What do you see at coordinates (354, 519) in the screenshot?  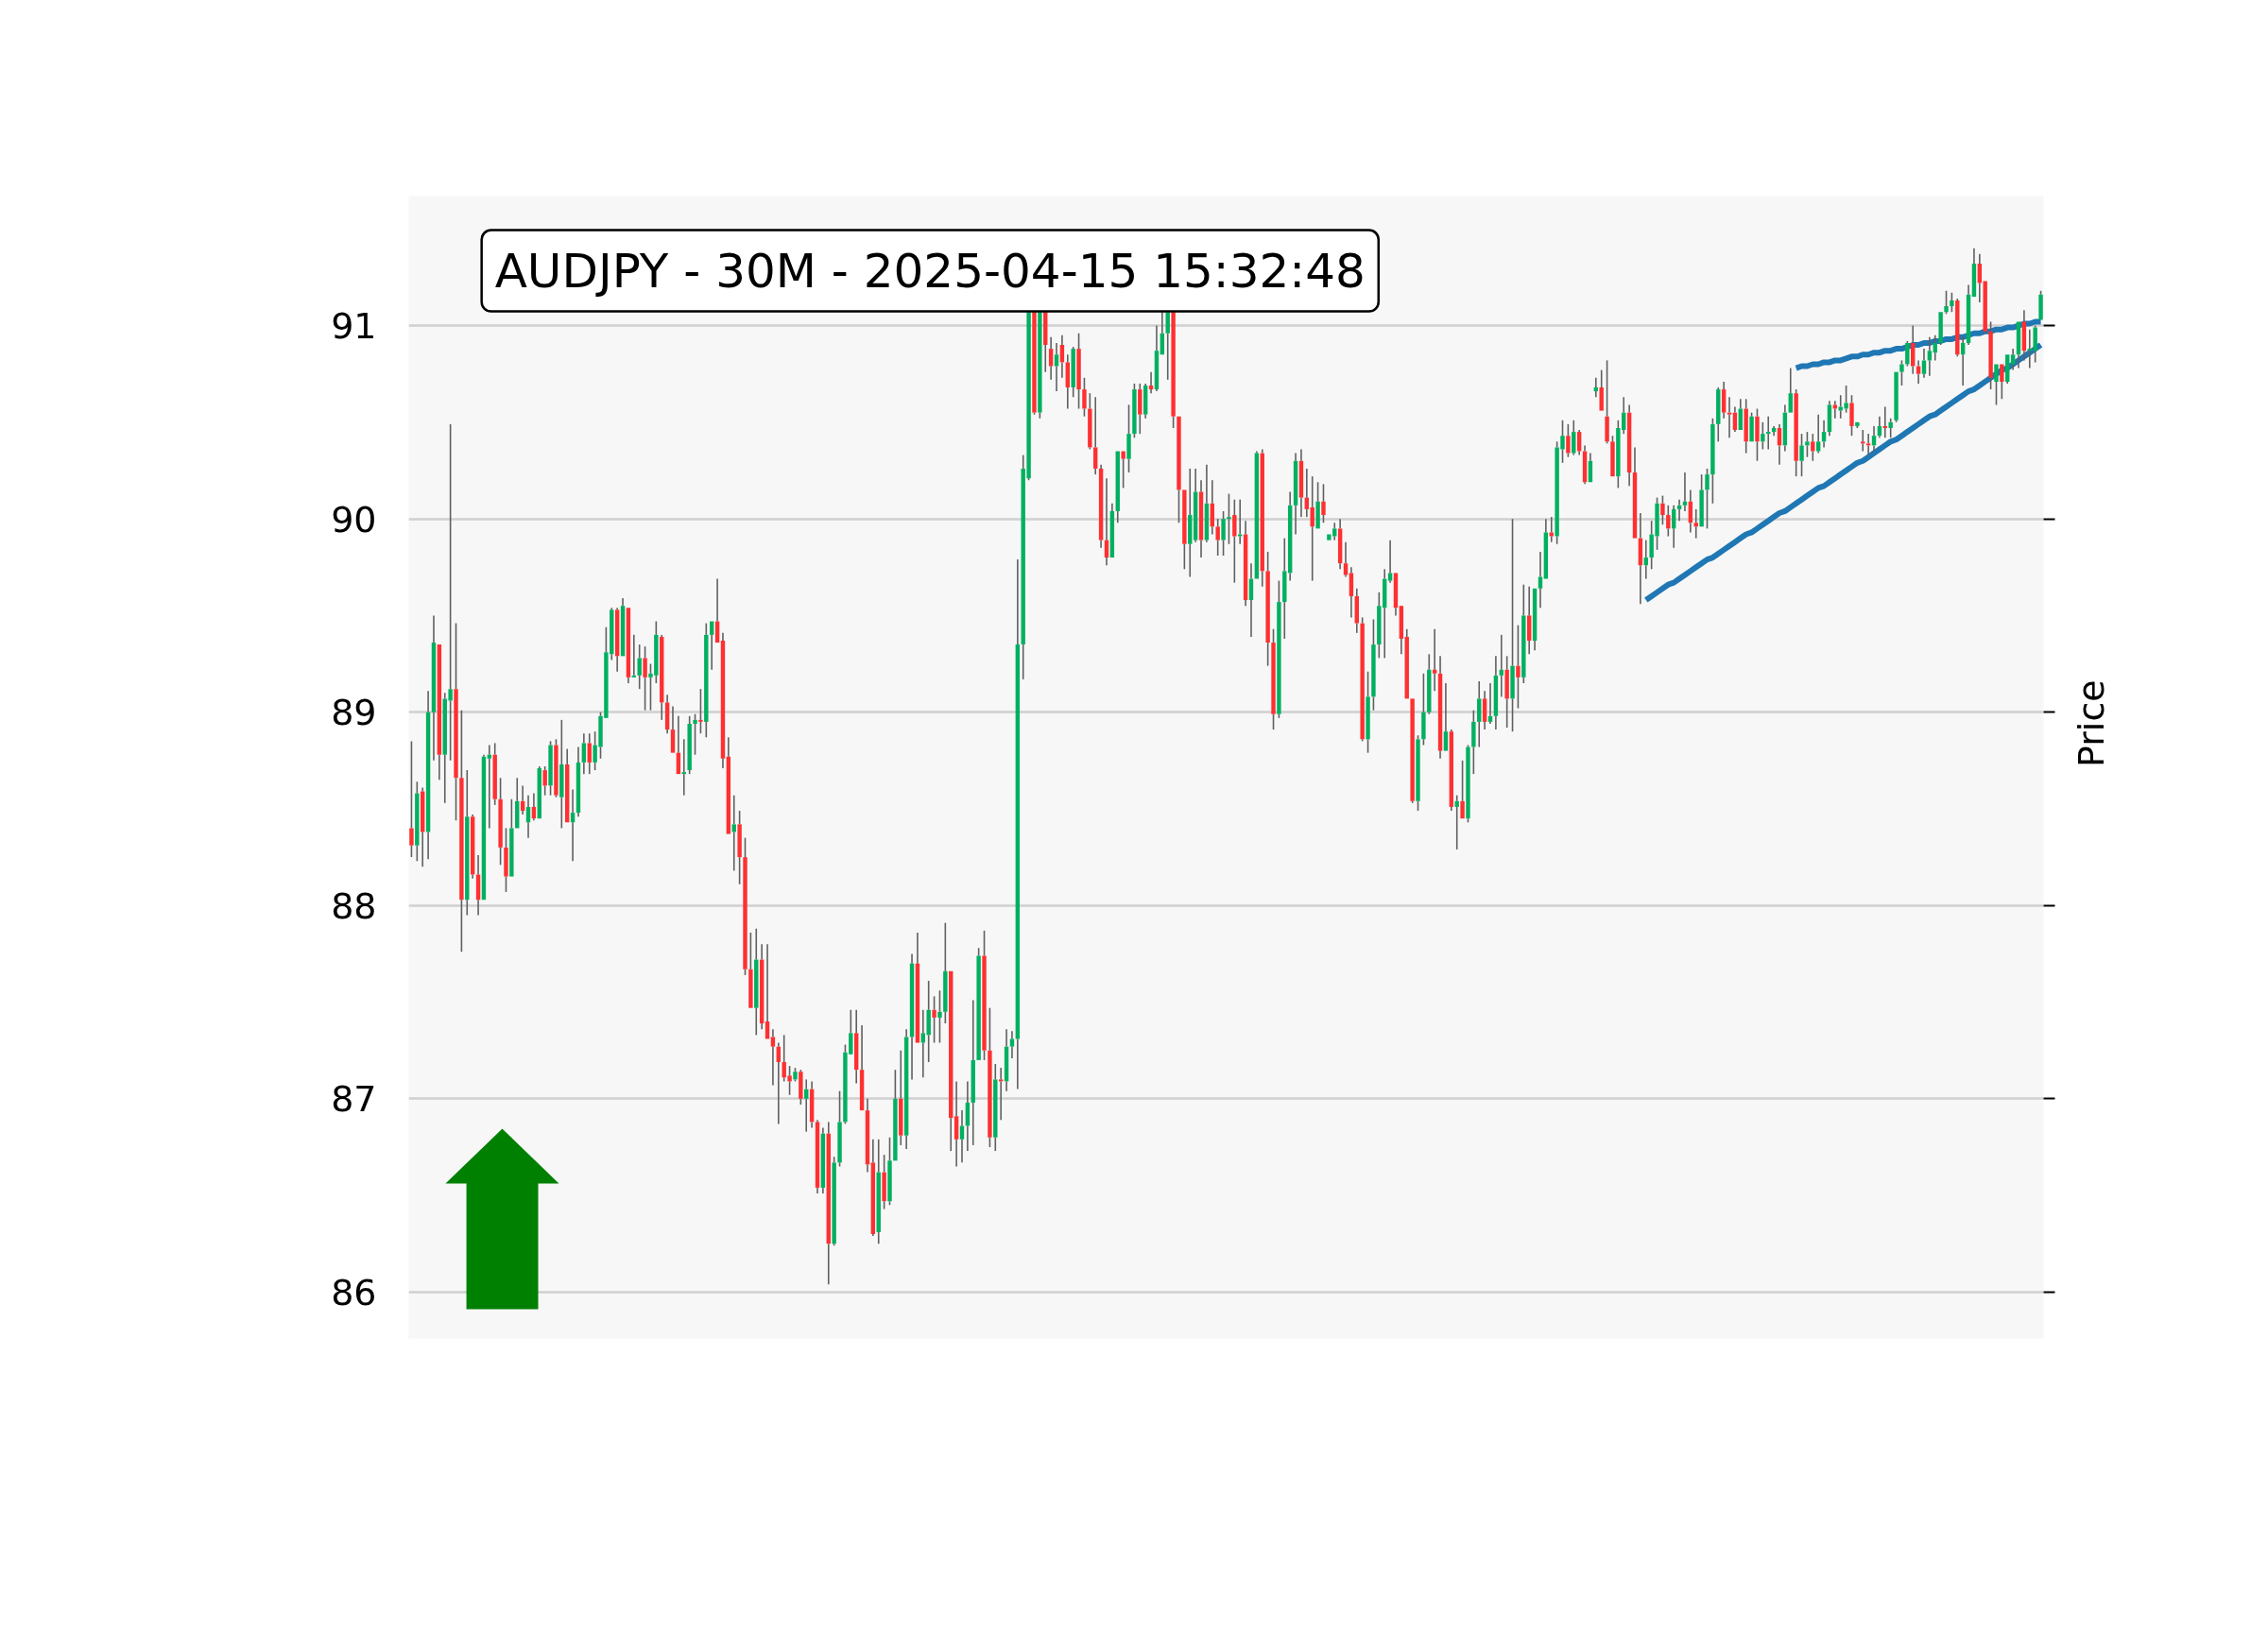 I see `y-tick-label: 90` at bounding box center [354, 519].